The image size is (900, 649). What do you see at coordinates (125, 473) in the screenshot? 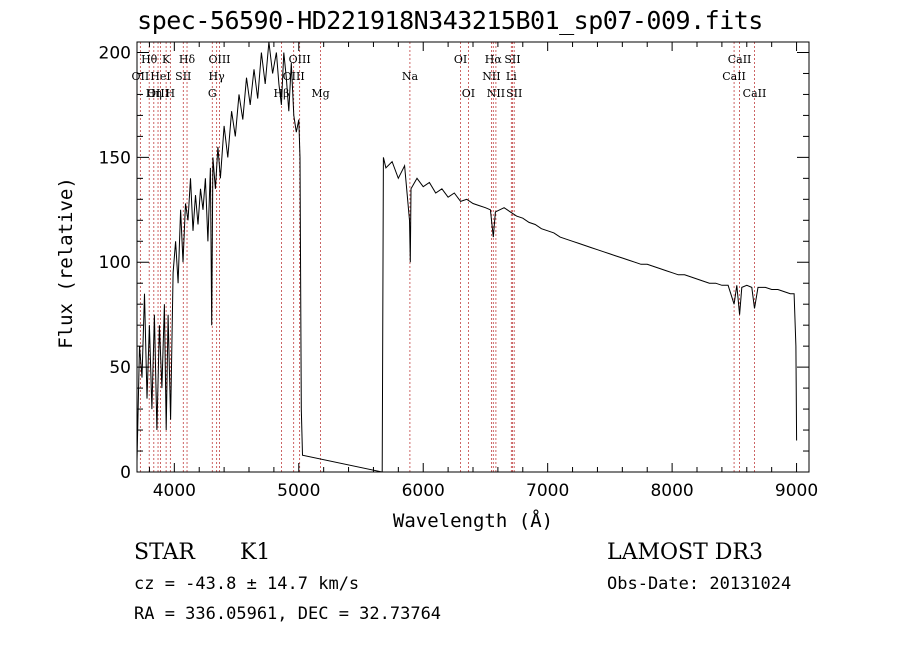
I see `y-tick-label: 0` at bounding box center [125, 473].